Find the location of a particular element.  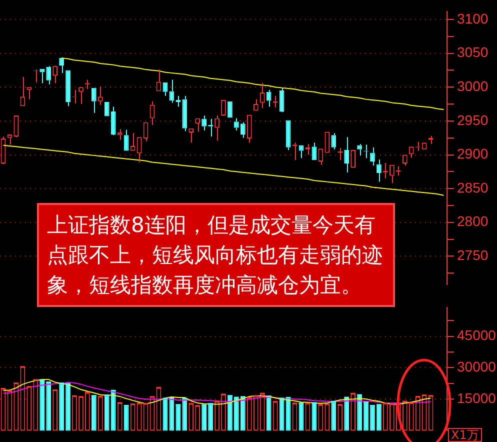

y-tick-label: 2750 is located at coordinates (472, 255).